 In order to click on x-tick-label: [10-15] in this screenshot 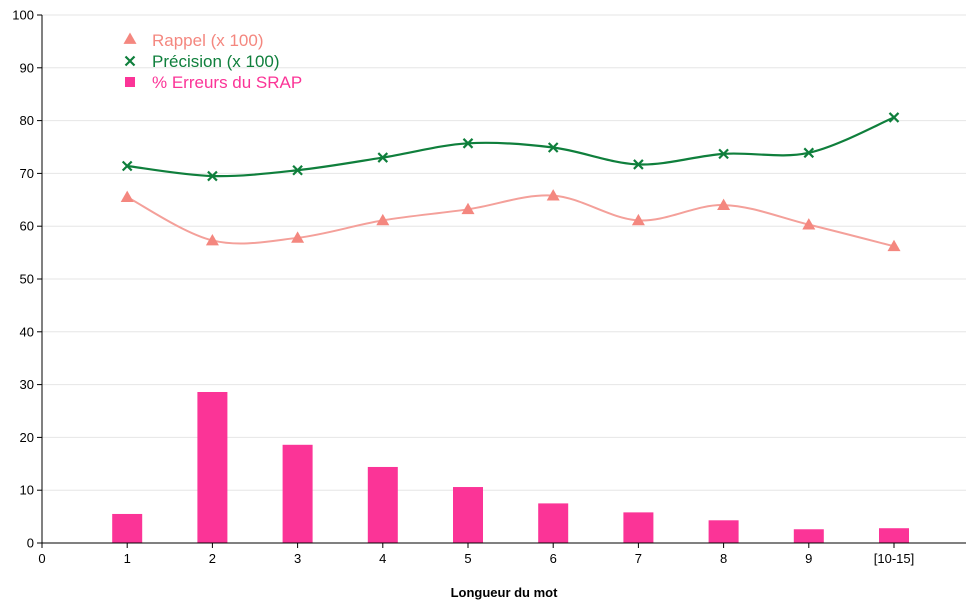, I will do `click(894, 558)`.